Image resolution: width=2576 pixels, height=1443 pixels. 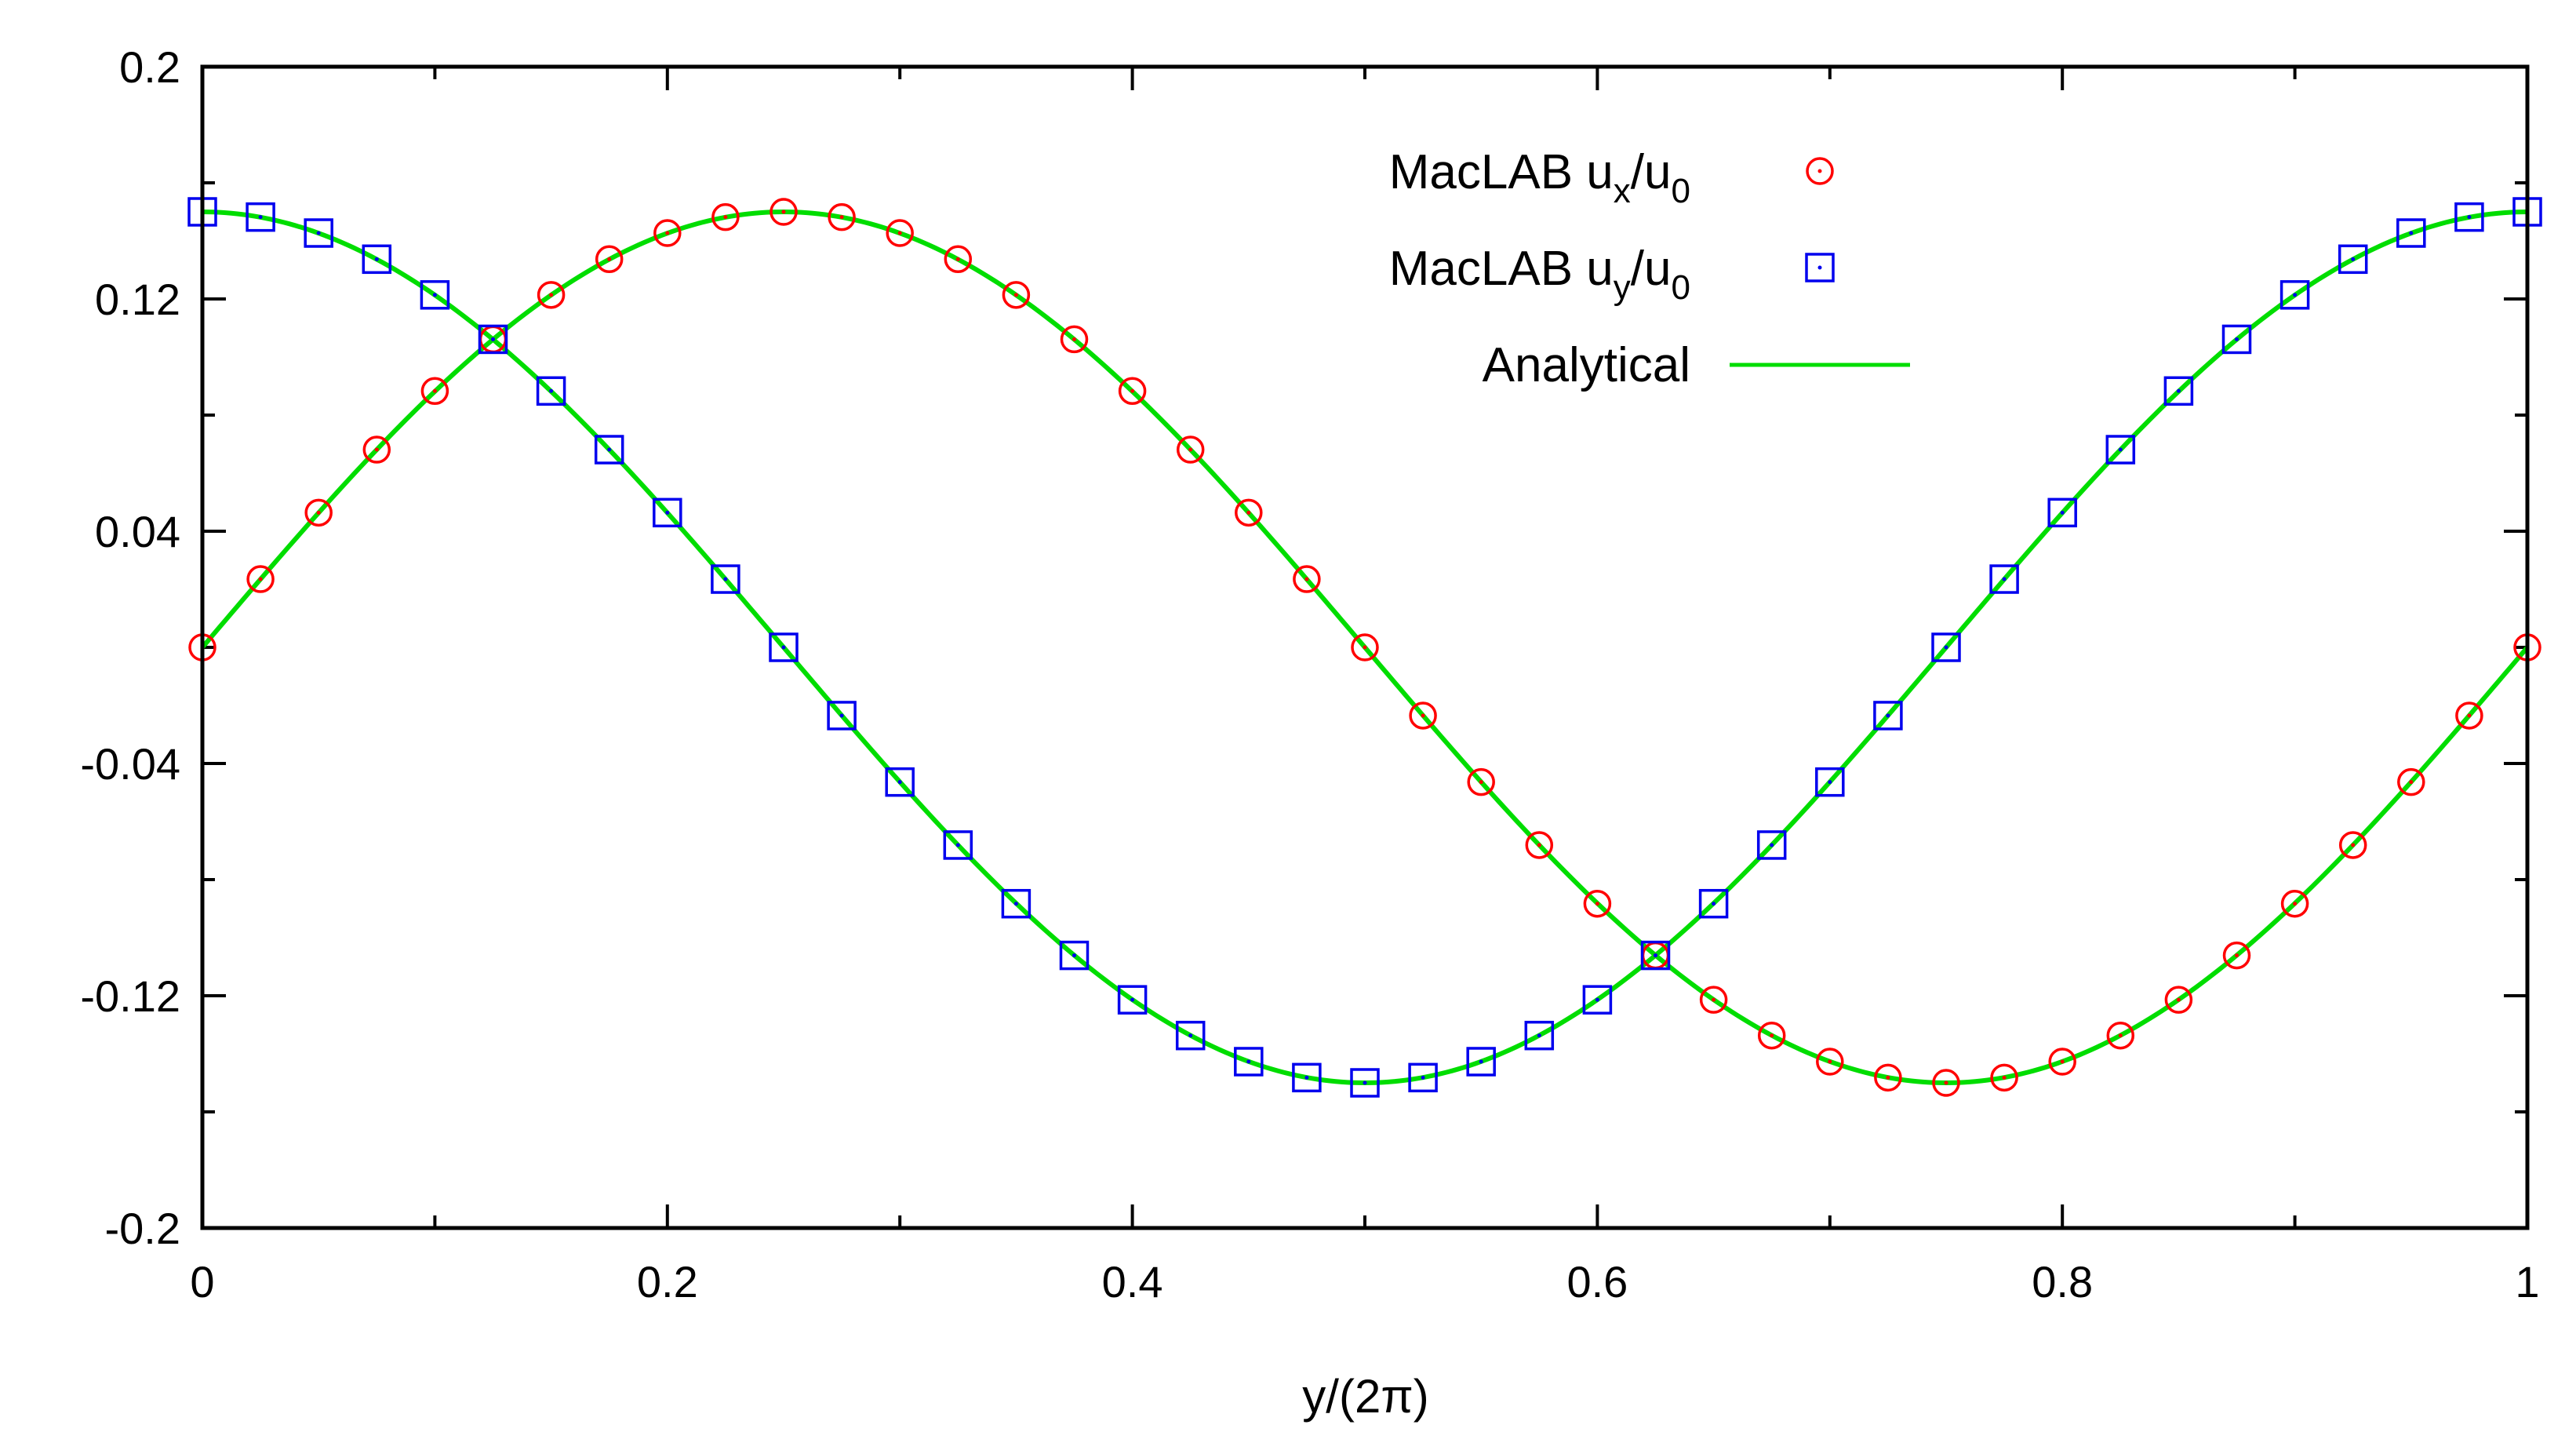 What do you see at coordinates (137, 531) in the screenshot?
I see `y-tick-label: 0.04` at bounding box center [137, 531].